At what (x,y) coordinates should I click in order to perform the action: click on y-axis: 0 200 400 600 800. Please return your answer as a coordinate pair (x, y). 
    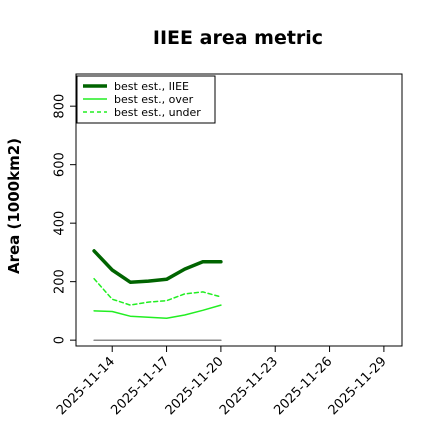
    Looking at the image, I should click on (64, 219).